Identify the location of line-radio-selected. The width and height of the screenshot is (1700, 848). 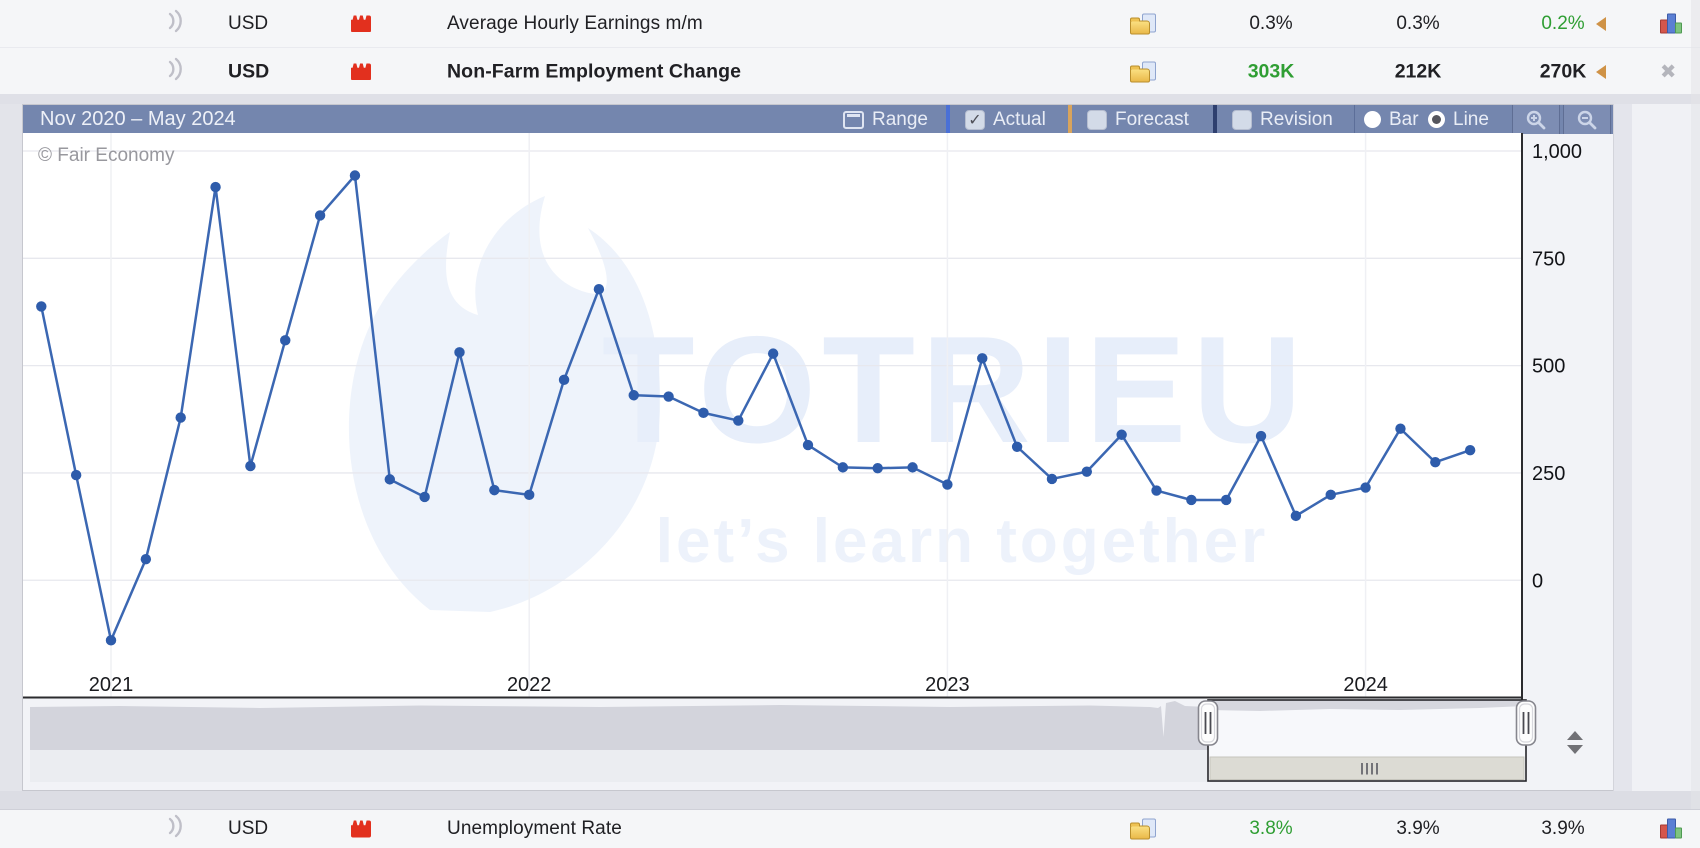
(1436, 119).